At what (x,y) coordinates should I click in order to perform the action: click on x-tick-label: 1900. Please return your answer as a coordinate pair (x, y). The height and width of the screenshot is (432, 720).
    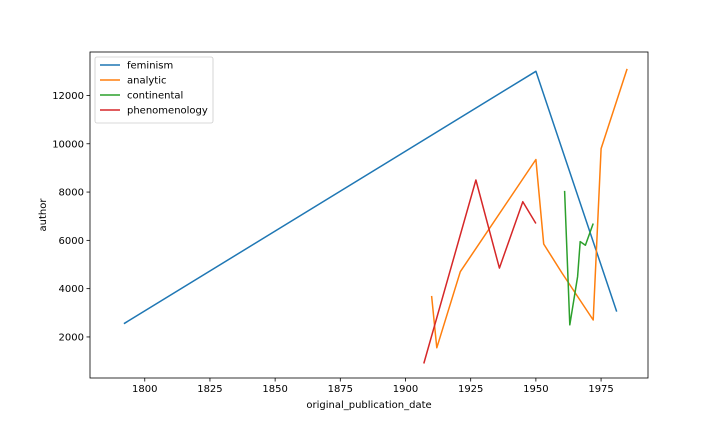
    Looking at the image, I should click on (405, 389).